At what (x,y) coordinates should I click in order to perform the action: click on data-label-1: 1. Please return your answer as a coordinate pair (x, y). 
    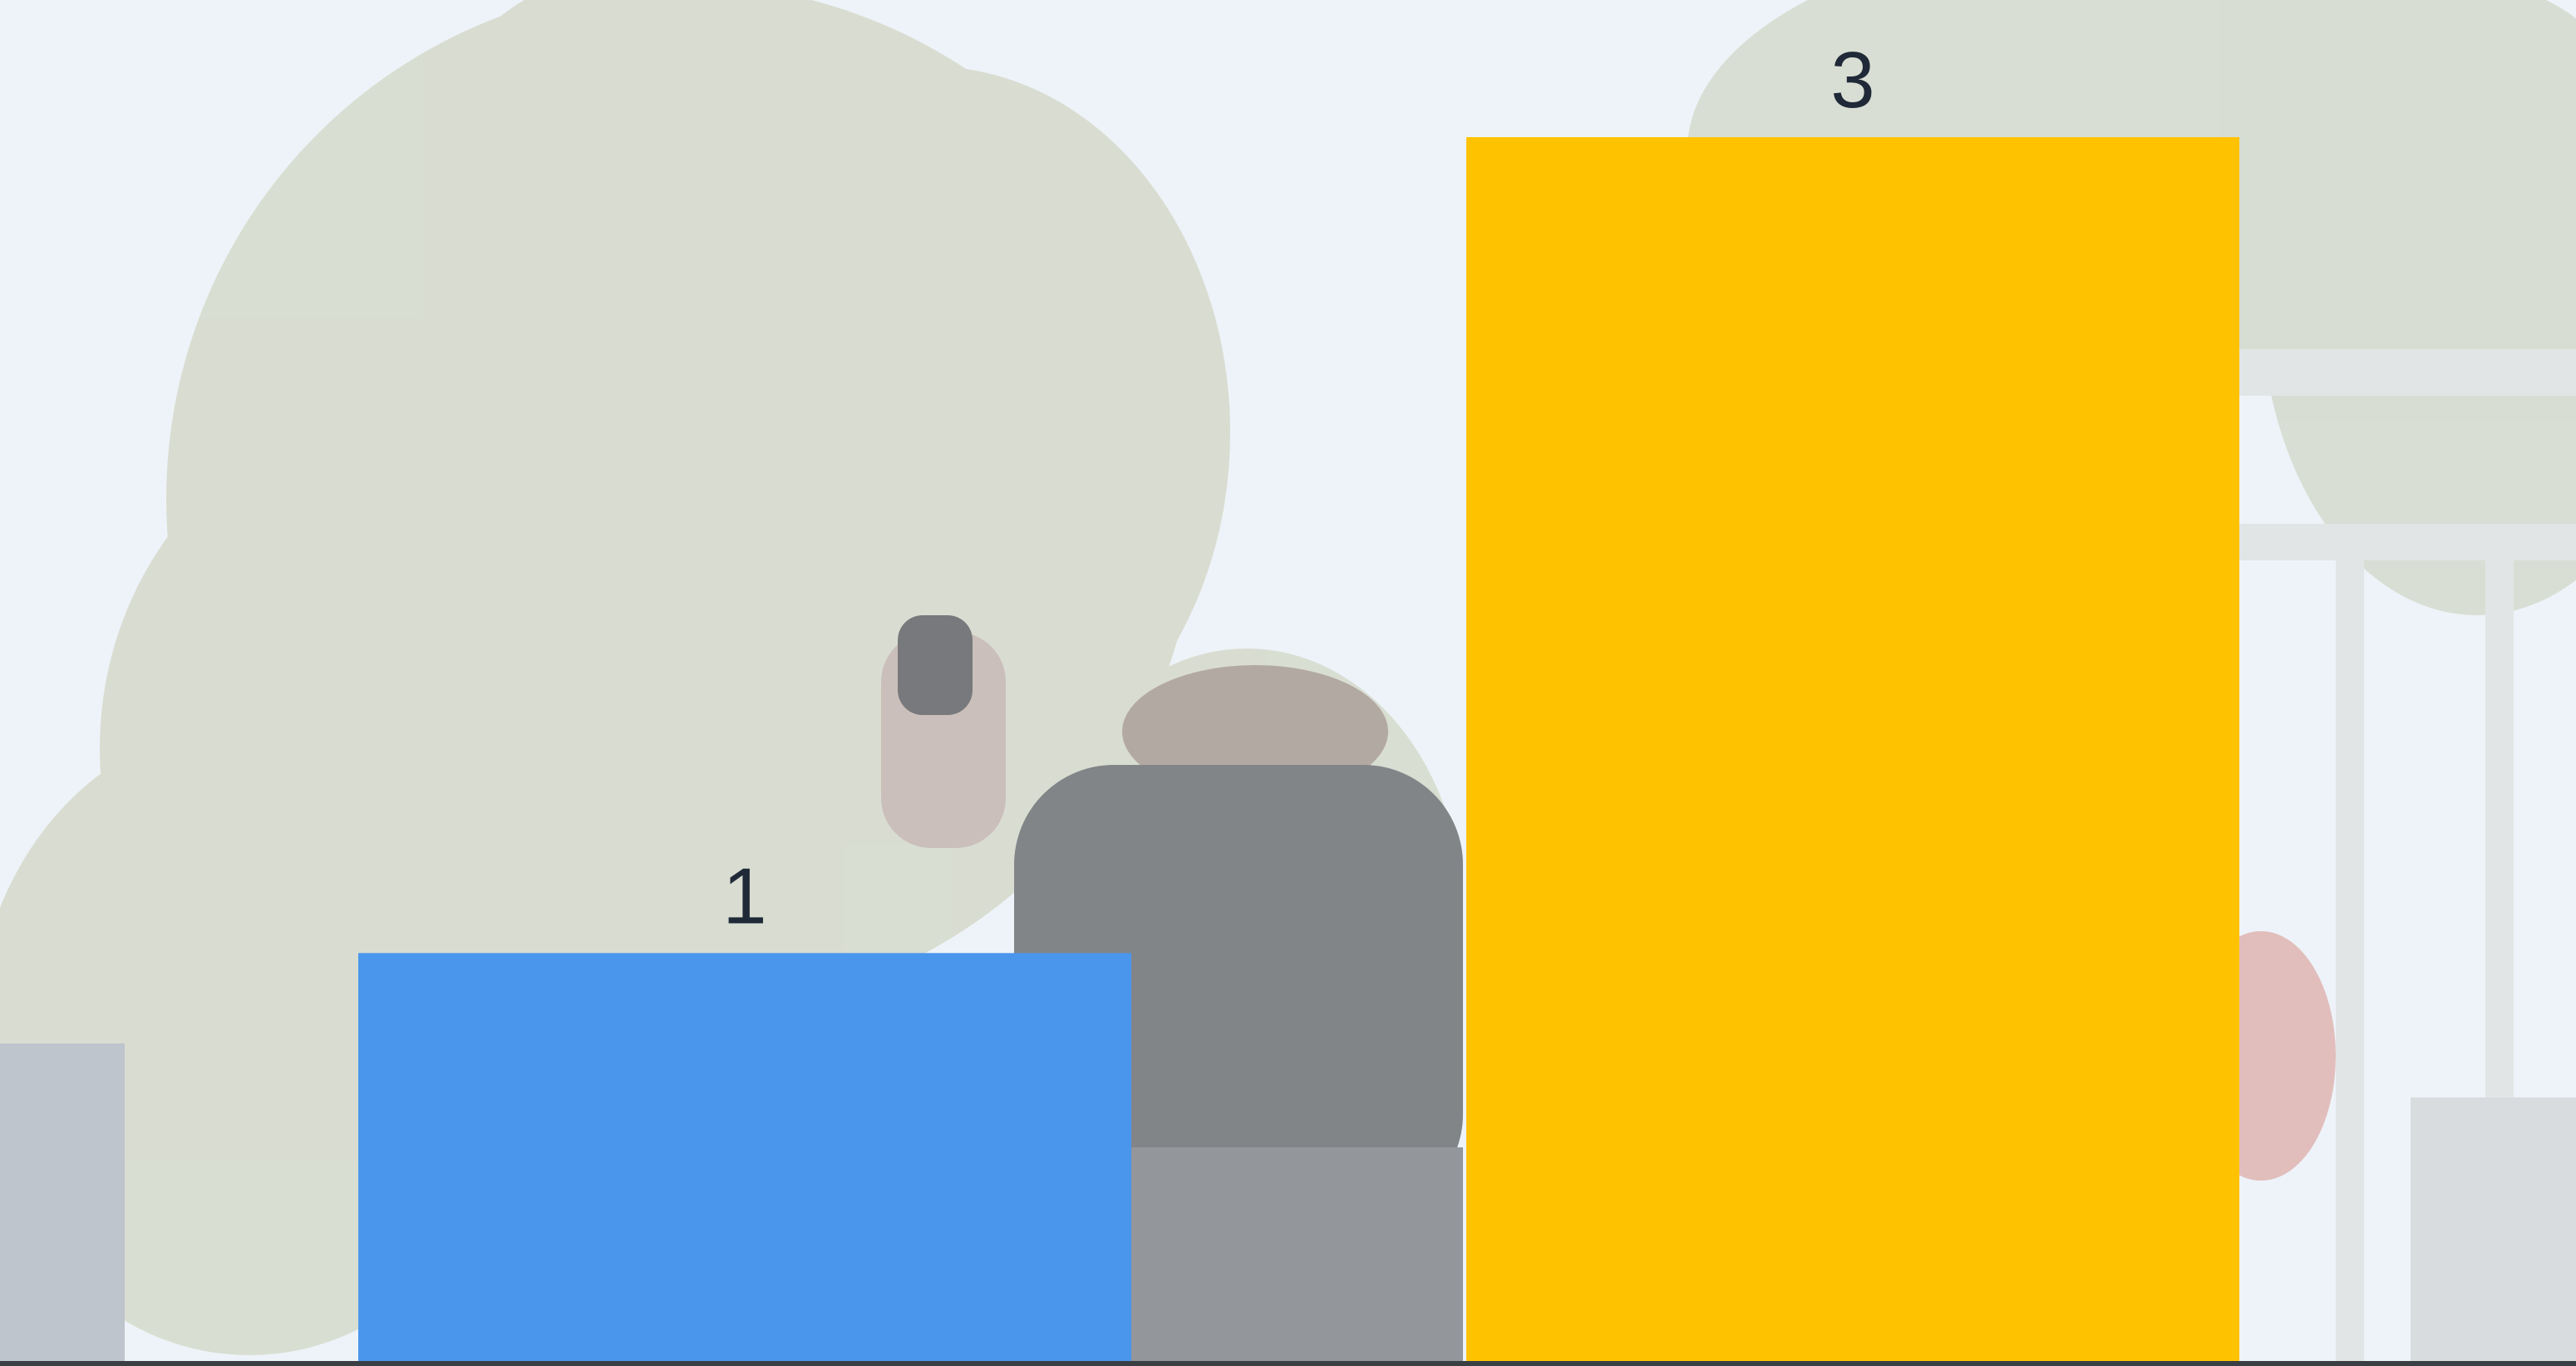
    Looking at the image, I should click on (744, 895).